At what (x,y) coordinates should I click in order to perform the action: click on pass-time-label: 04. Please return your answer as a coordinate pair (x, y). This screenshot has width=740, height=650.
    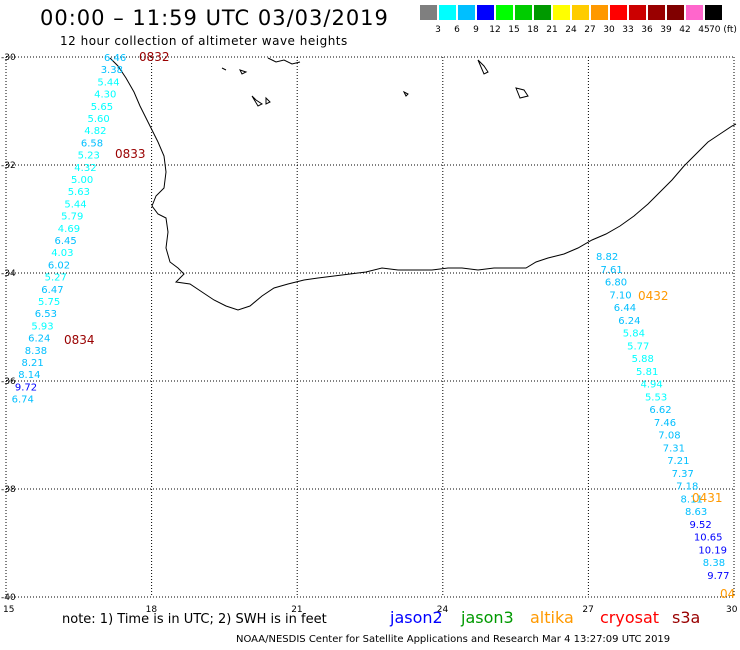
    Looking at the image, I should click on (727, 594).